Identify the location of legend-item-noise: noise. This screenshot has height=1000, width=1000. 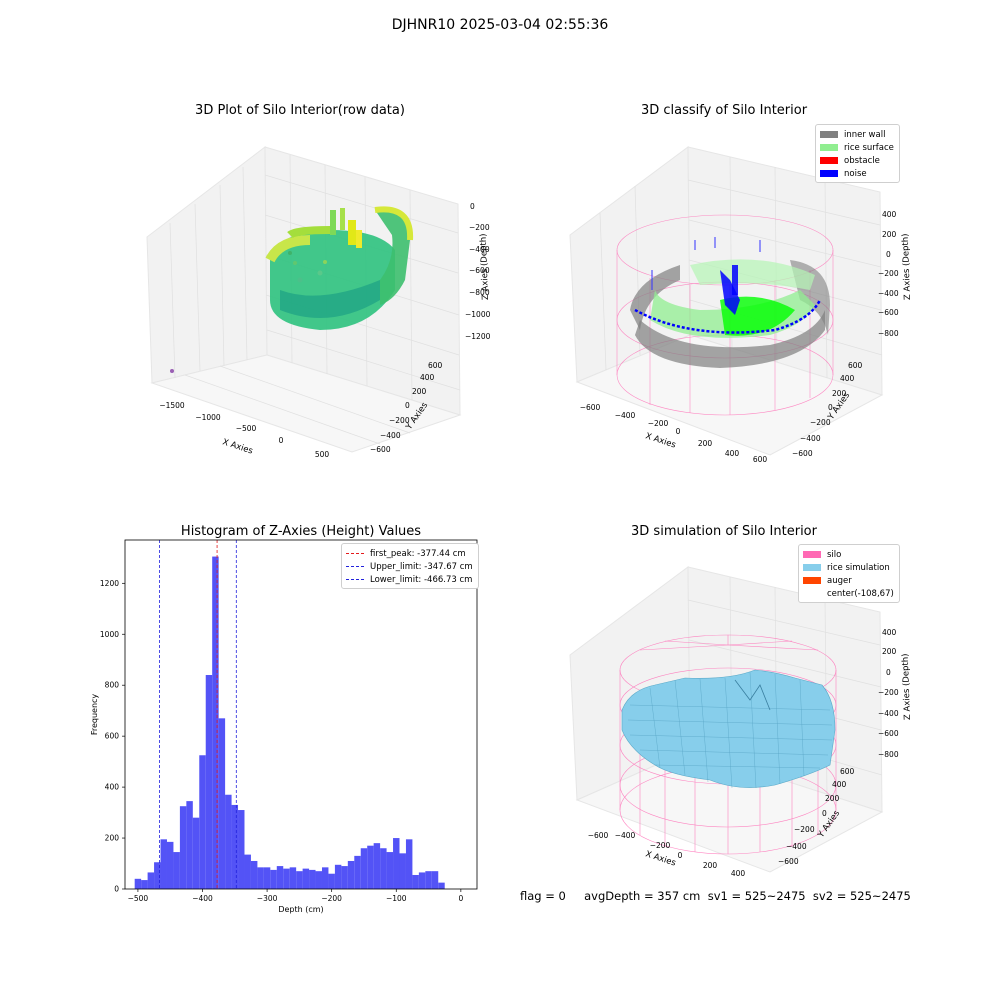
(857, 173).